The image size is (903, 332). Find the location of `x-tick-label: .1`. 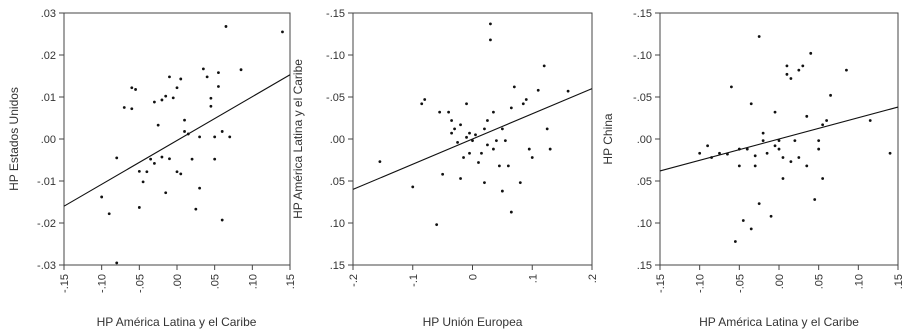

x-tick-label: .1 is located at coordinates (533, 278).